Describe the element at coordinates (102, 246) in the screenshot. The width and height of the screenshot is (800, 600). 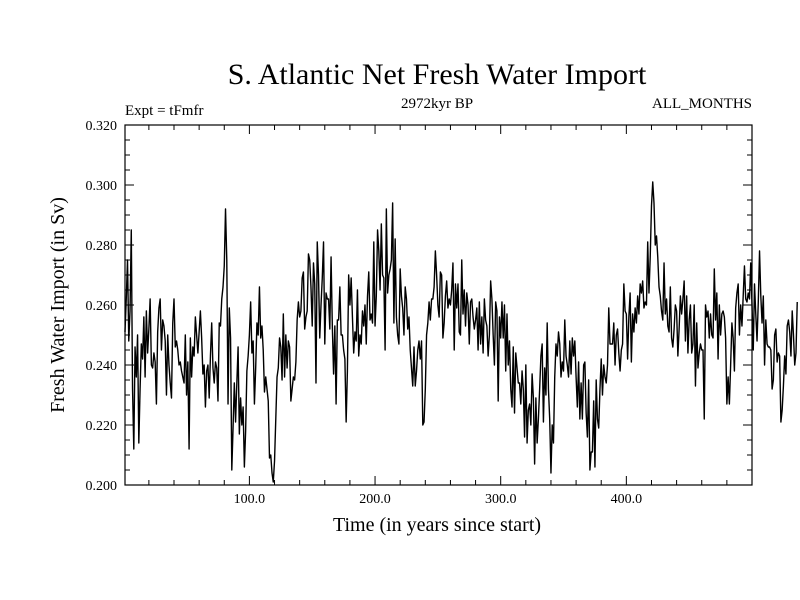
I see `y-tick-label: 0.280` at that location.